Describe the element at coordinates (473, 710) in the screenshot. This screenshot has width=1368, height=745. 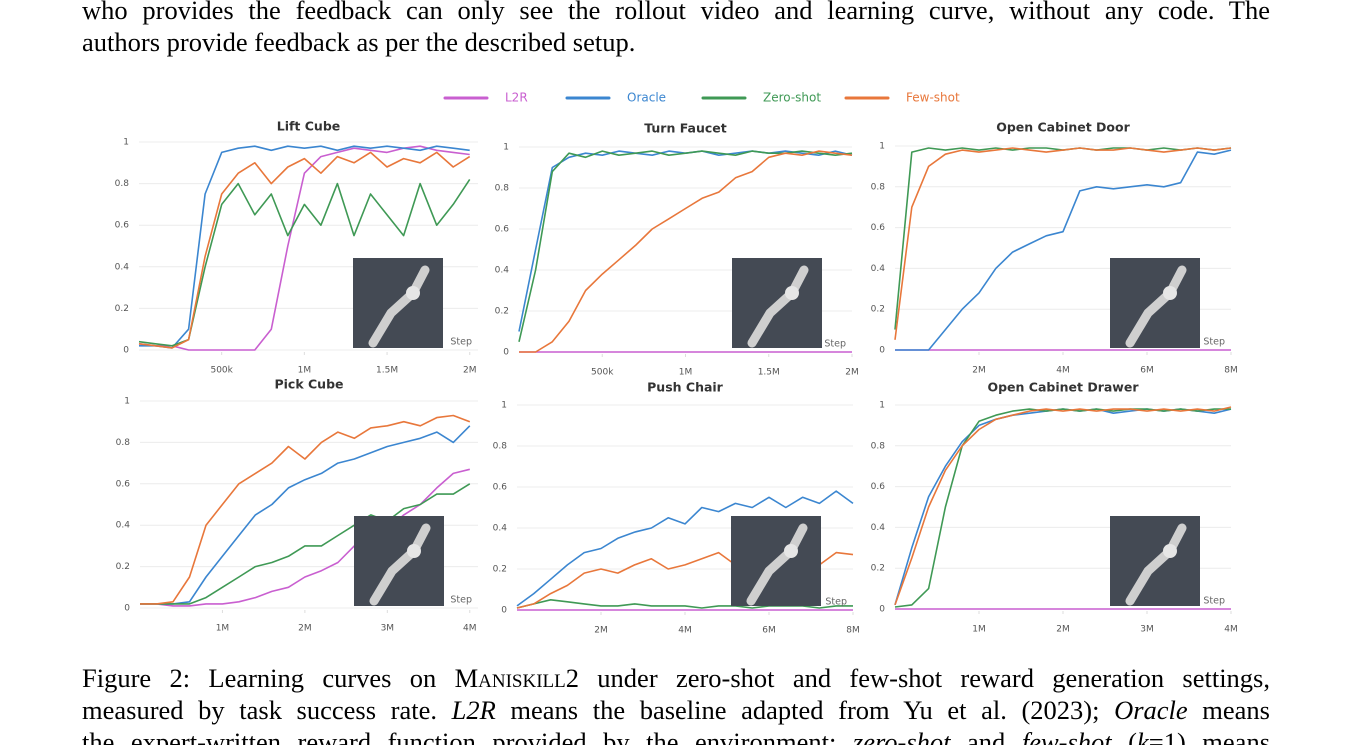
I see `caption-text: L2R` at that location.